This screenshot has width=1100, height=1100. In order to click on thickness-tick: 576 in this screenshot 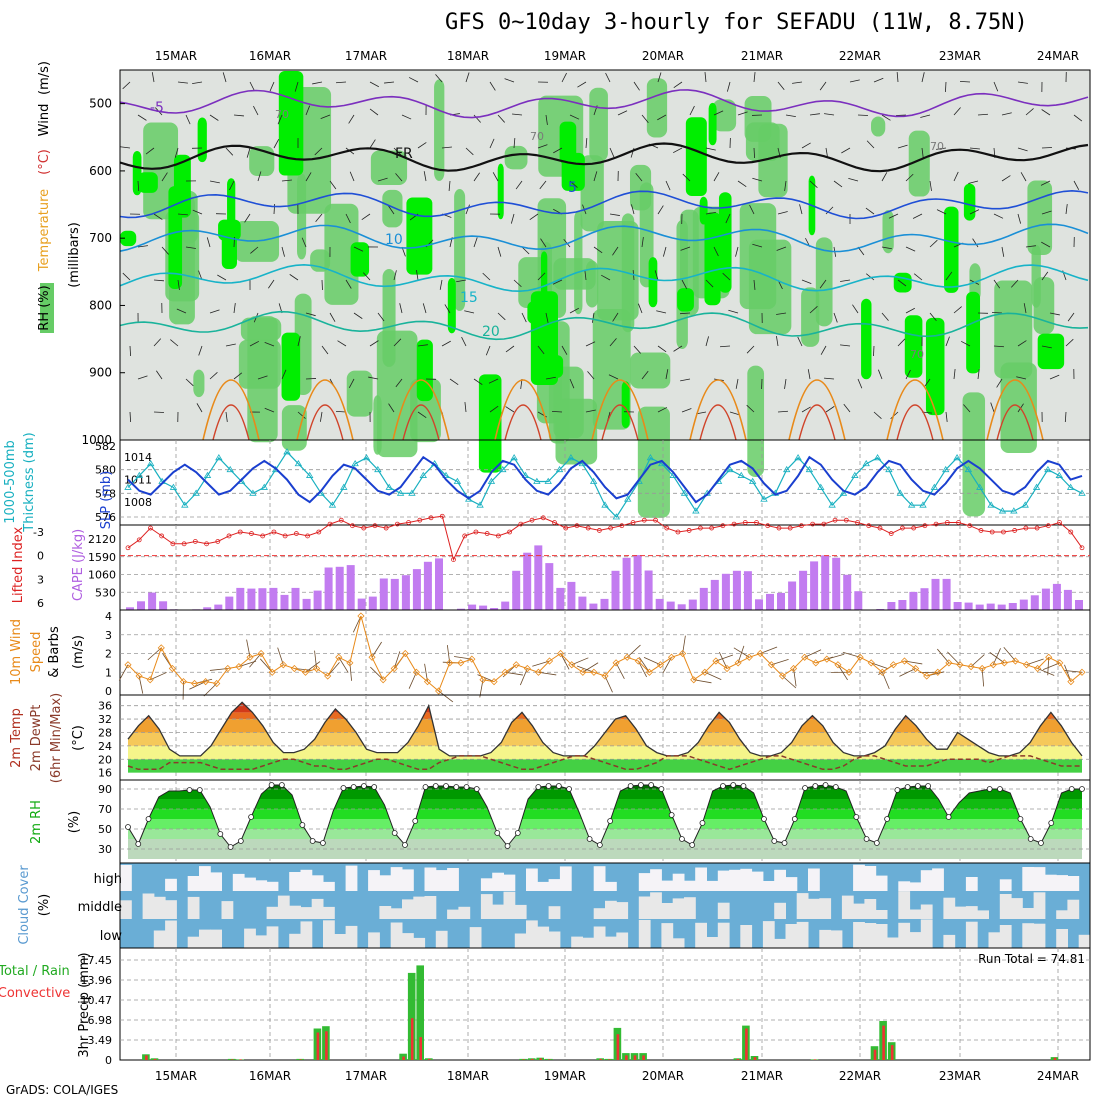, I will do `click(105, 517)`.